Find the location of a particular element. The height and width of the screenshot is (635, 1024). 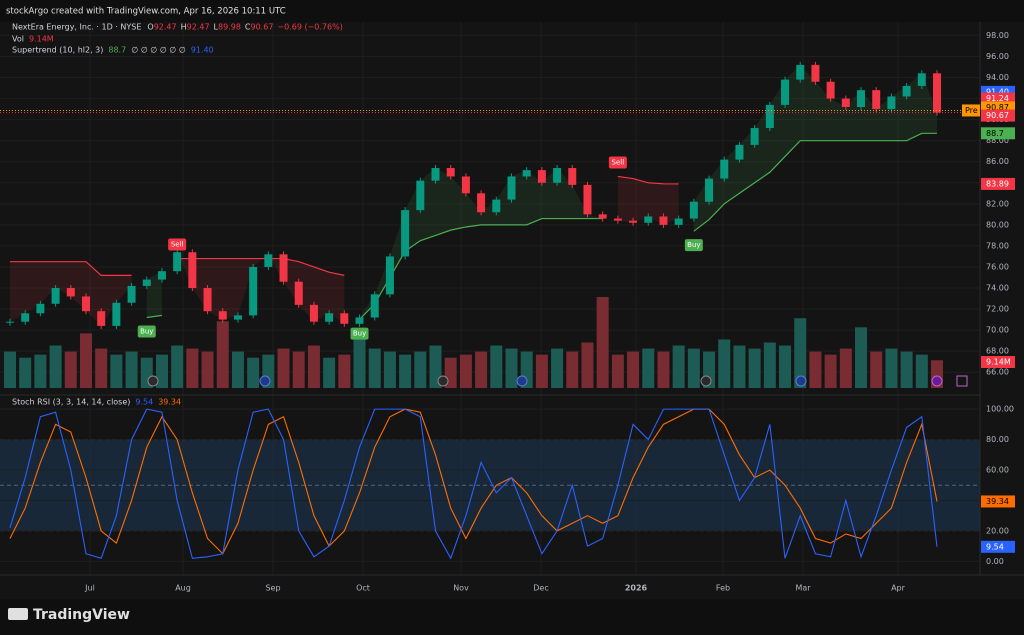

logo-mark is located at coordinates (18, 614).